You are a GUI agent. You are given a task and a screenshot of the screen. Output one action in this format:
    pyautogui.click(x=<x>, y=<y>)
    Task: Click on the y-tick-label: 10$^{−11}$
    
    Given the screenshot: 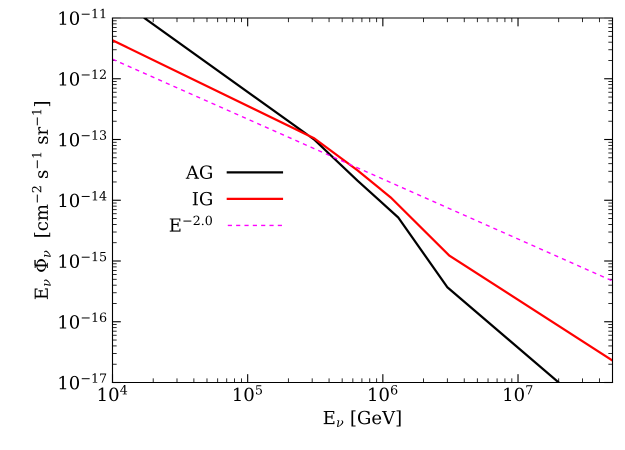 What is the action you would take?
    pyautogui.click(x=82, y=16)
    